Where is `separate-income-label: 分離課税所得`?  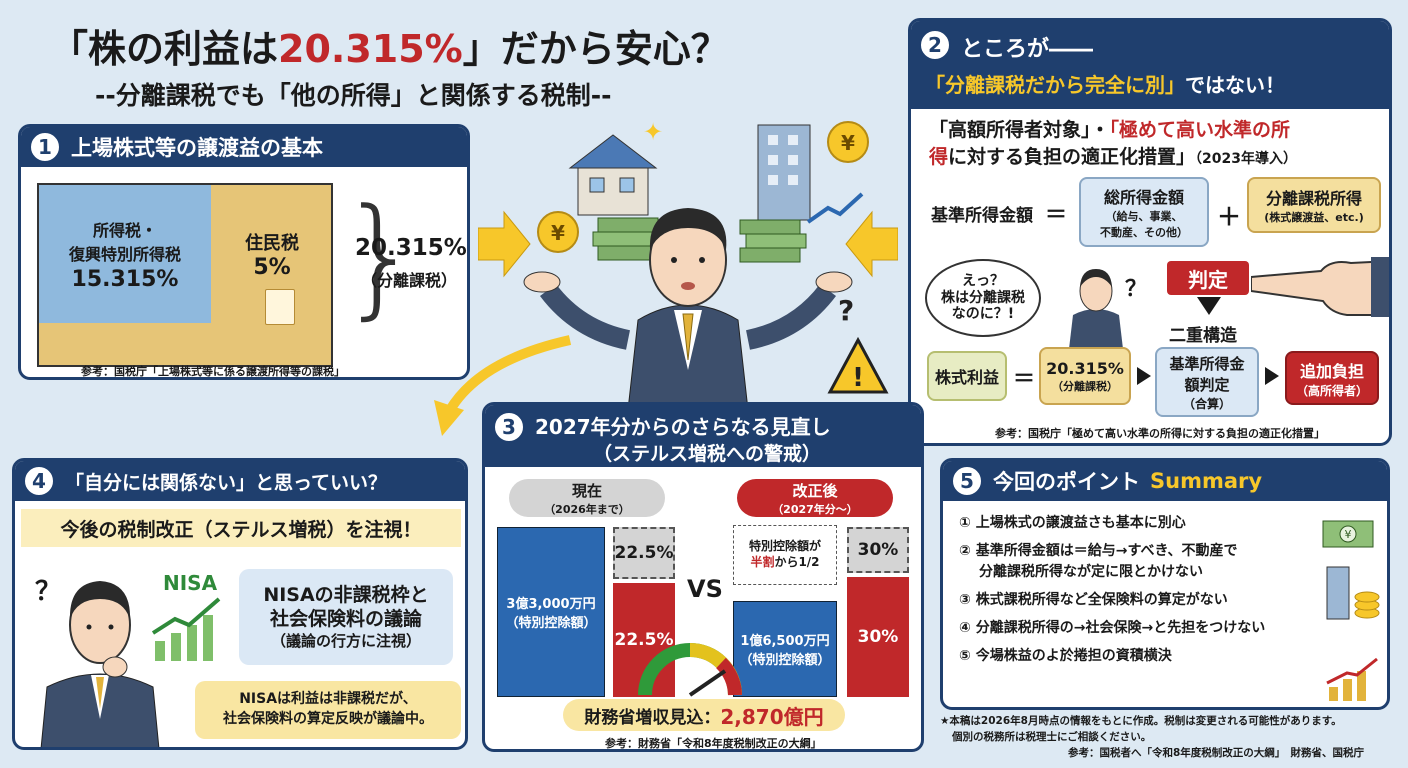 separate-income-label: 分離課税所得 is located at coordinates (1313, 198).